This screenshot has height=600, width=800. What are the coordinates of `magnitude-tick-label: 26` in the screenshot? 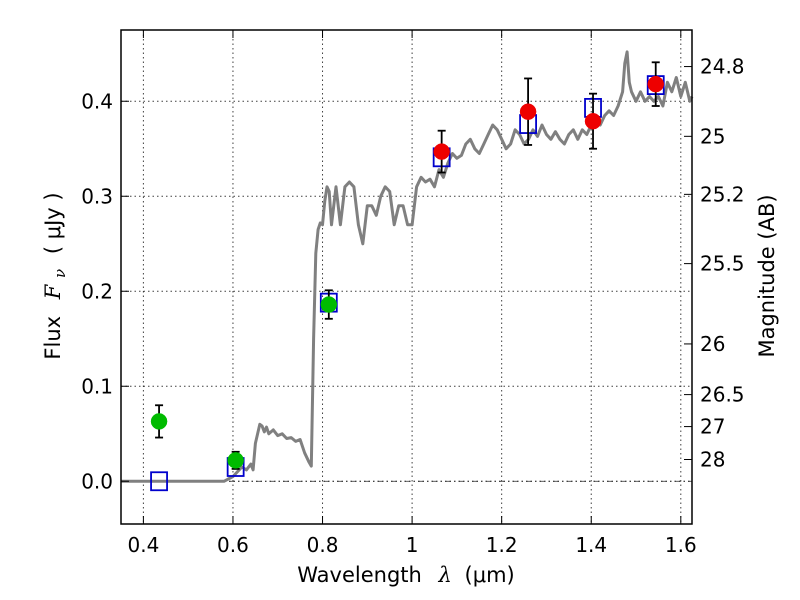 It's located at (712, 344).